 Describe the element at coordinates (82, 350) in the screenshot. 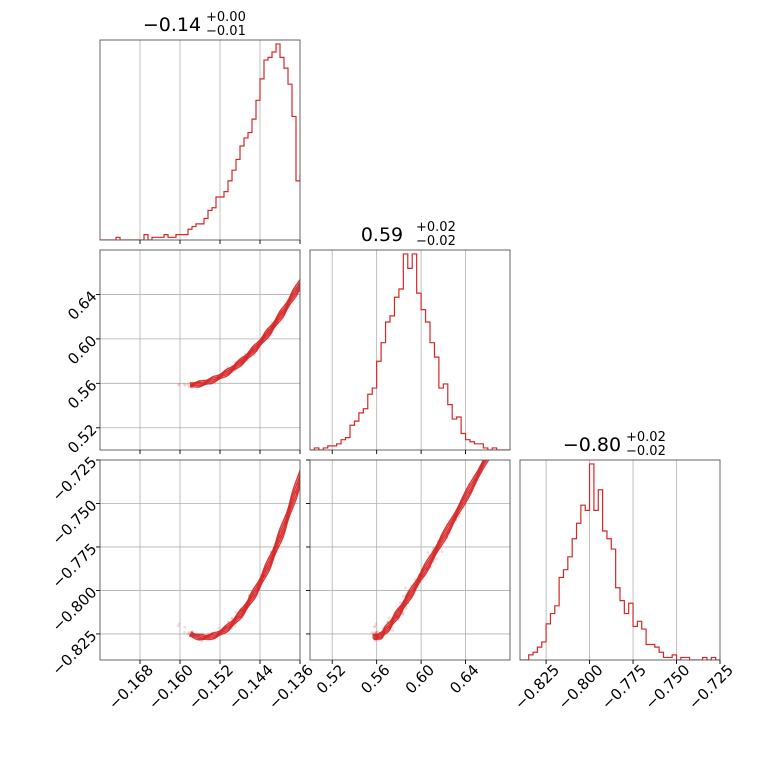

I see `y-tick-label: 0.60` at that location.